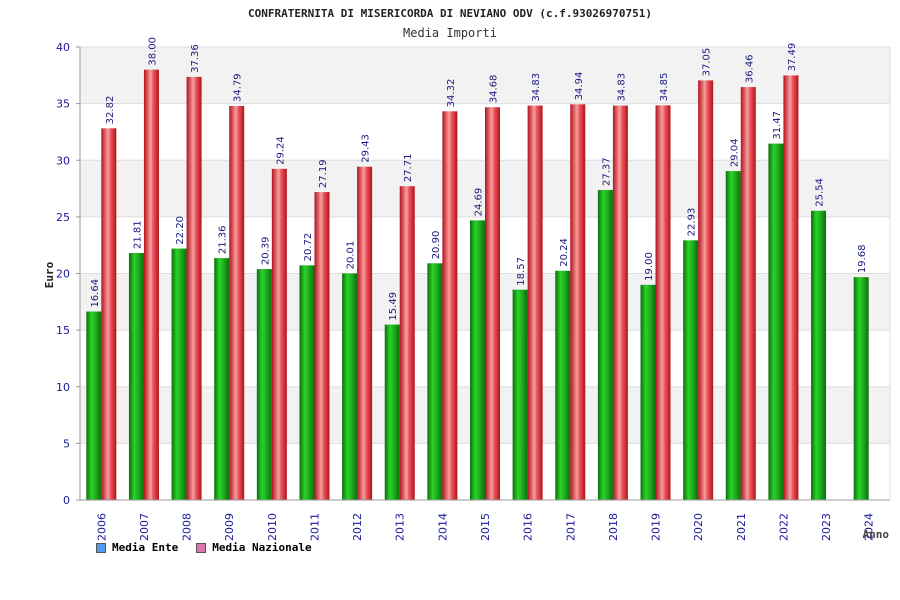 The height and width of the screenshot is (600, 900). Describe the element at coordinates (450, 33) in the screenshot. I see `chart-subtitle: Media Importi` at that location.